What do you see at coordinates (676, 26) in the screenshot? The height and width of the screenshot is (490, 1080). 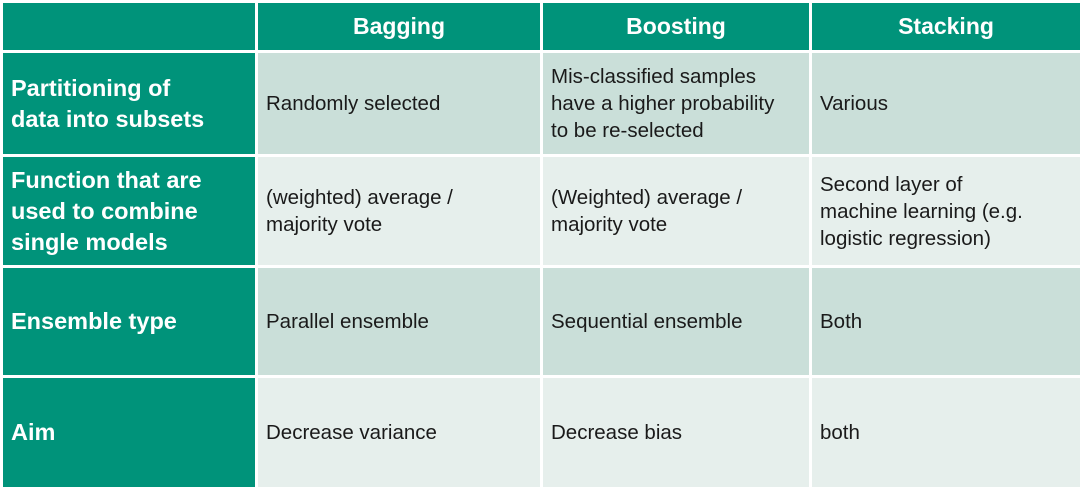 I see `column-header-boosting: Boosting` at bounding box center [676, 26].